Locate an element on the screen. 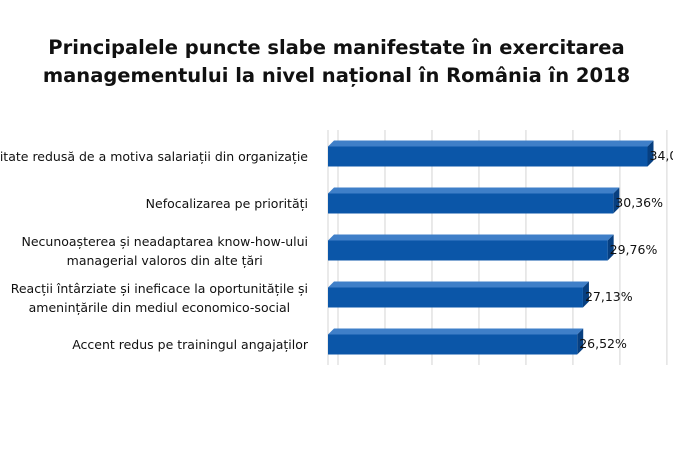  value-label: 34,0 is located at coordinates (661, 155).